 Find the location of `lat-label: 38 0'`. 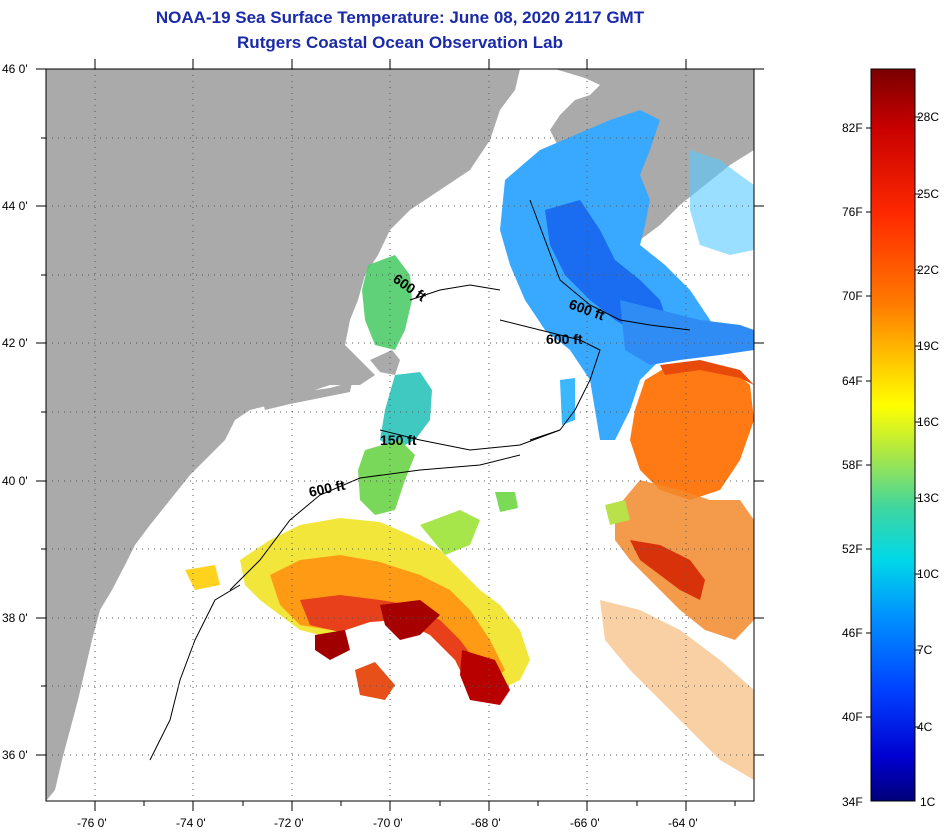

lat-label: 38 0' is located at coordinates (15, 618).